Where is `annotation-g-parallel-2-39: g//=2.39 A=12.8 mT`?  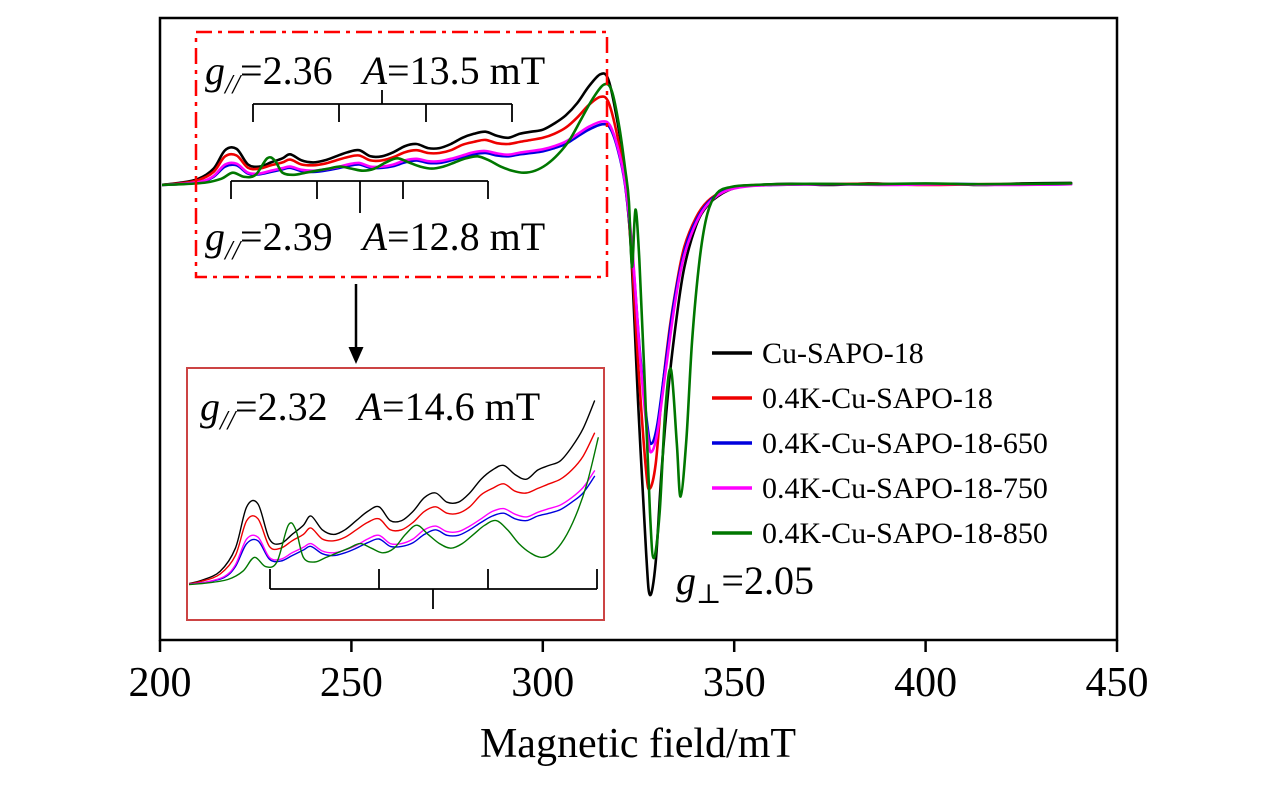
annotation-g-parallel-2-39: g//=2.39 A=12.8 mT is located at coordinates (375, 239).